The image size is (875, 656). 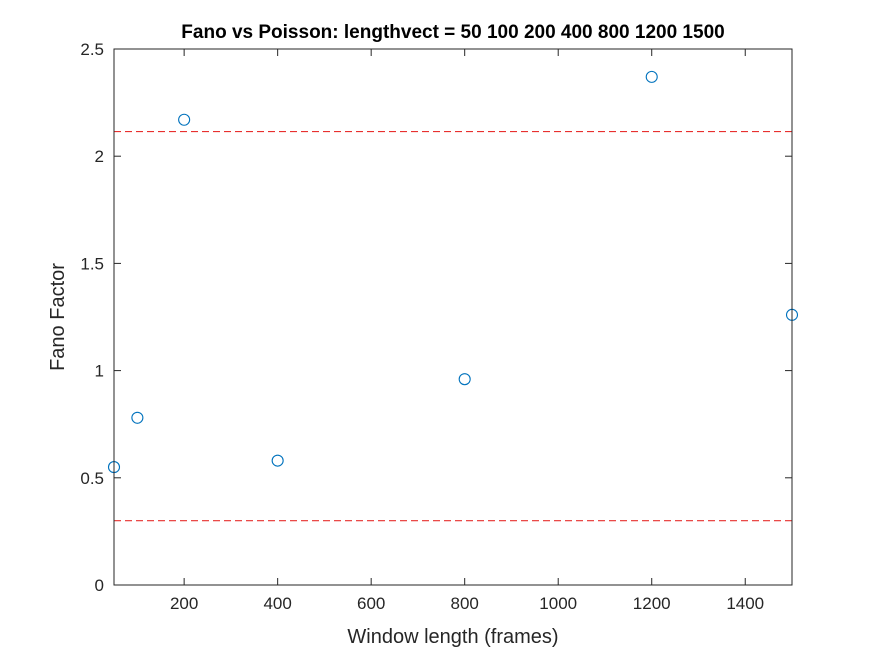 What do you see at coordinates (452, 637) in the screenshot?
I see `x-axis-label: Window length (frames)` at bounding box center [452, 637].